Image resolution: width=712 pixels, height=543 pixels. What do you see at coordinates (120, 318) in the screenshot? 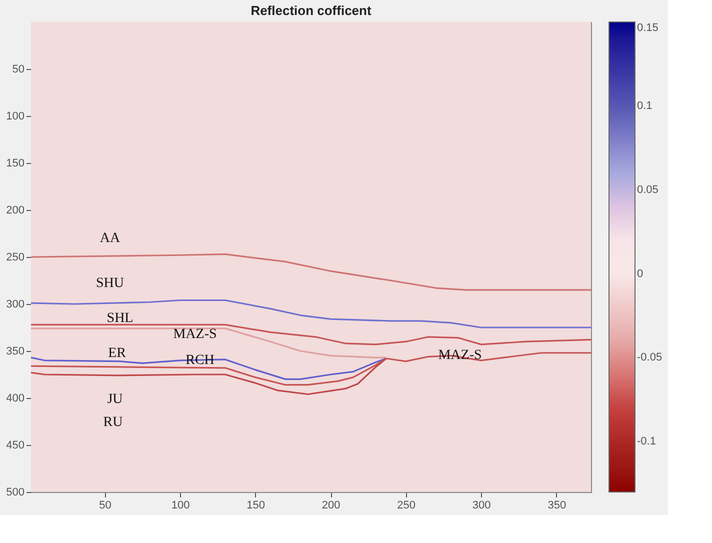
I see `annotation: SHL` at bounding box center [120, 318].